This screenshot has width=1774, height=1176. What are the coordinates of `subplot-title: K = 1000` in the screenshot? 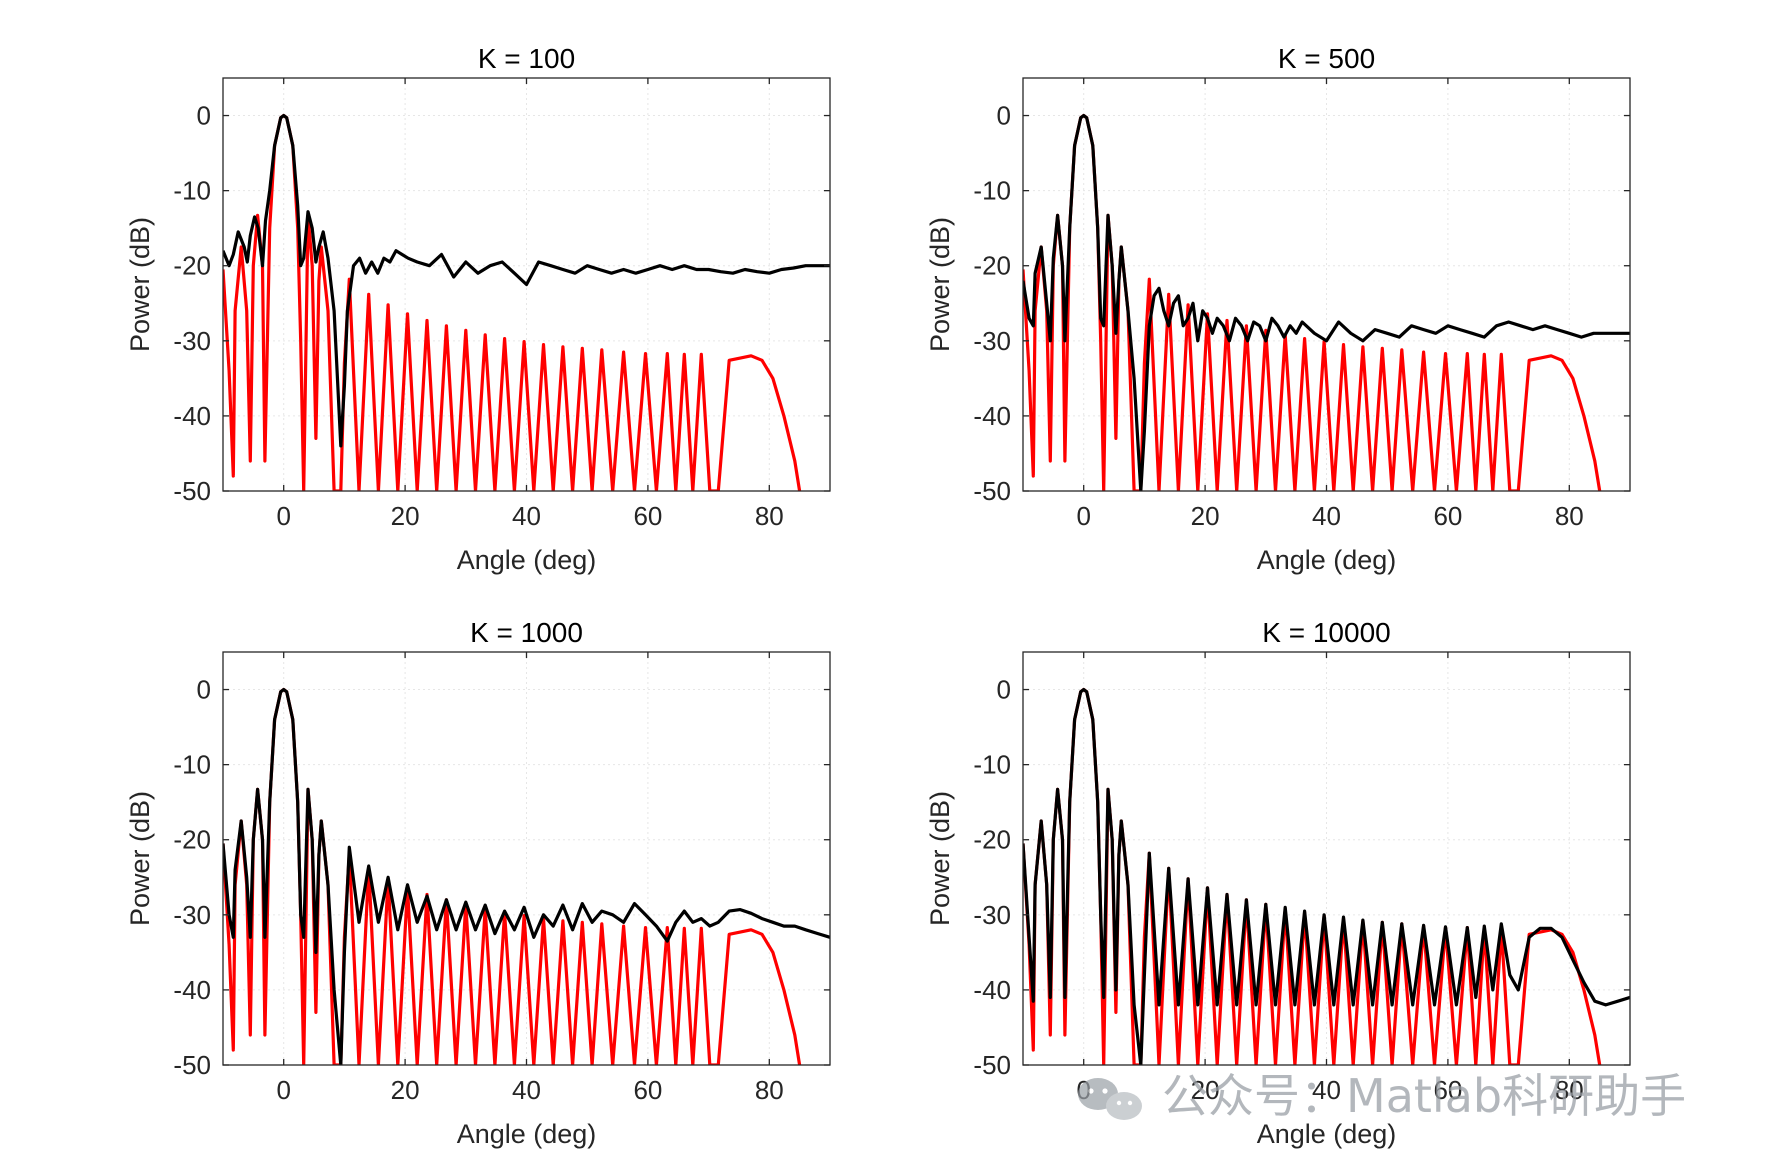 It's located at (526, 632).